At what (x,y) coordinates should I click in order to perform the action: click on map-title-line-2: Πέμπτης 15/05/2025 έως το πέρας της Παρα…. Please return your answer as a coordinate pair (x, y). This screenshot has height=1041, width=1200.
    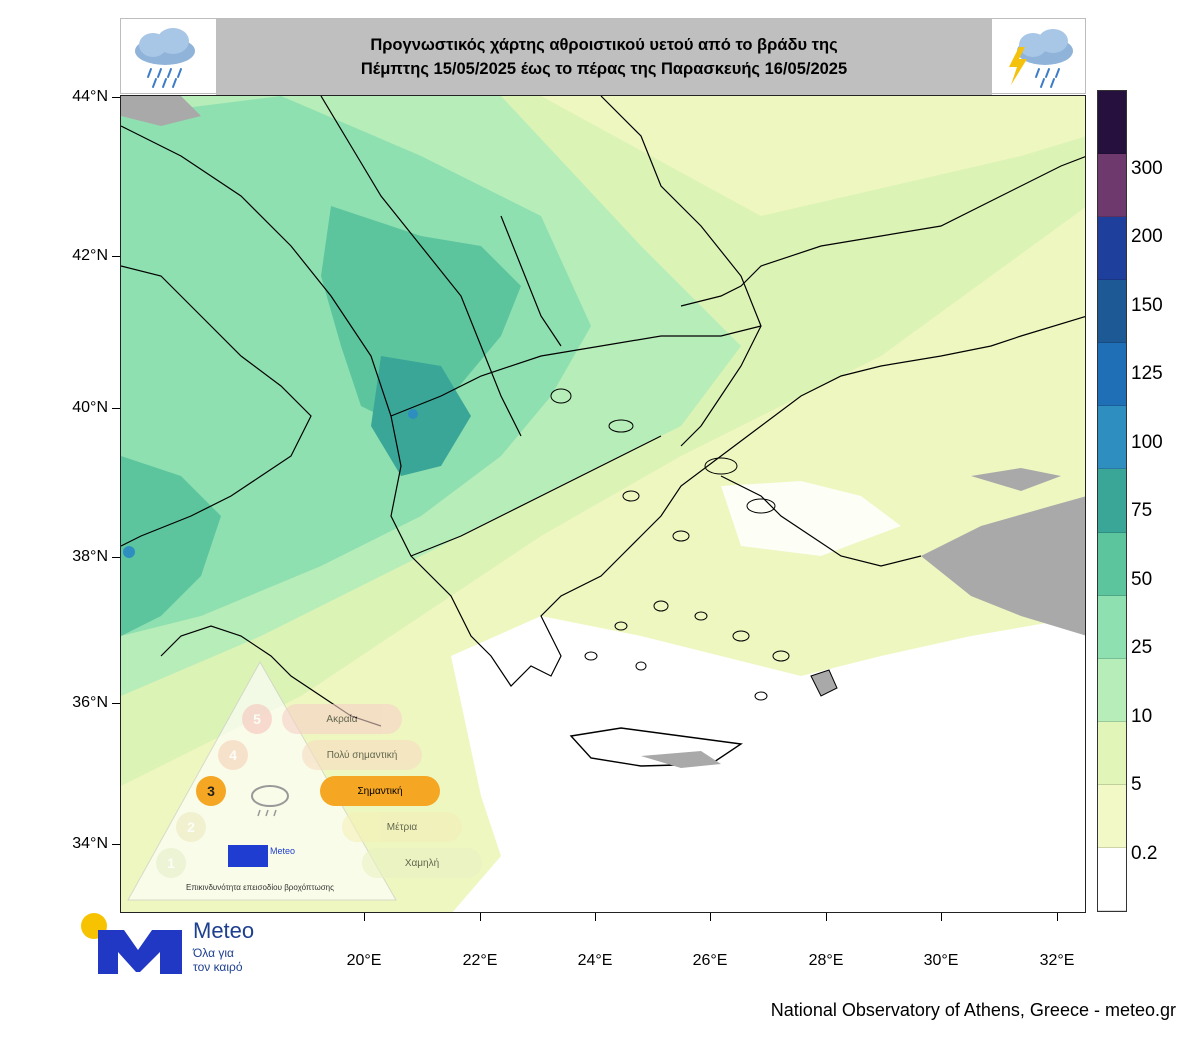
    Looking at the image, I should click on (604, 69).